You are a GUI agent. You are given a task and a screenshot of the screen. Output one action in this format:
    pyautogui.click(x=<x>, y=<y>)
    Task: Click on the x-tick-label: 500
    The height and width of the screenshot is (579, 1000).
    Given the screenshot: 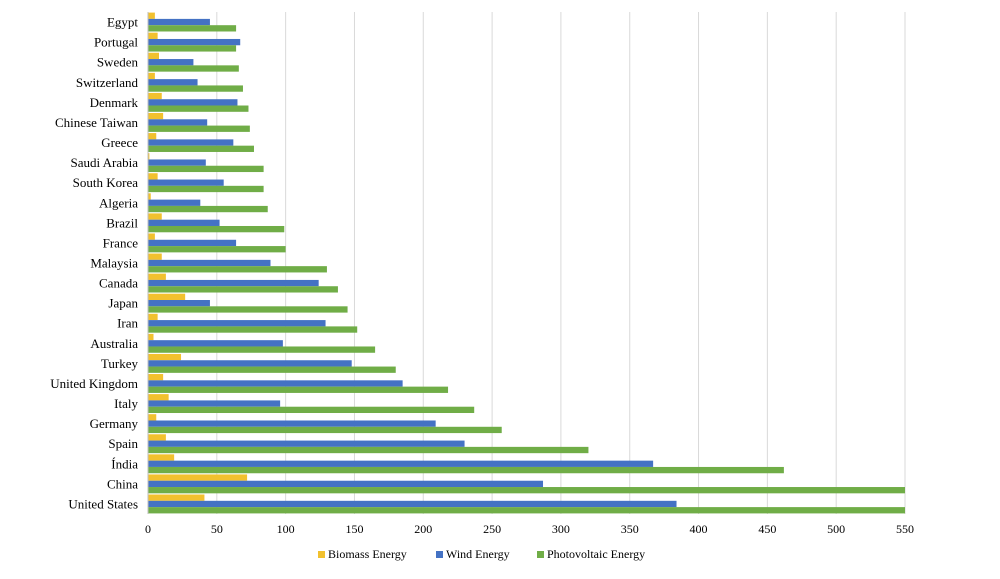 What is the action you would take?
    pyautogui.click(x=836, y=529)
    